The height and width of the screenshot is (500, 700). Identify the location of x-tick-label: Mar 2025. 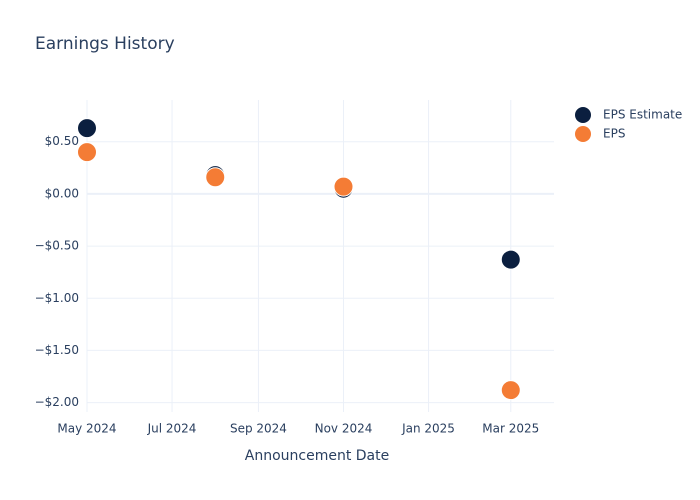
(510, 429).